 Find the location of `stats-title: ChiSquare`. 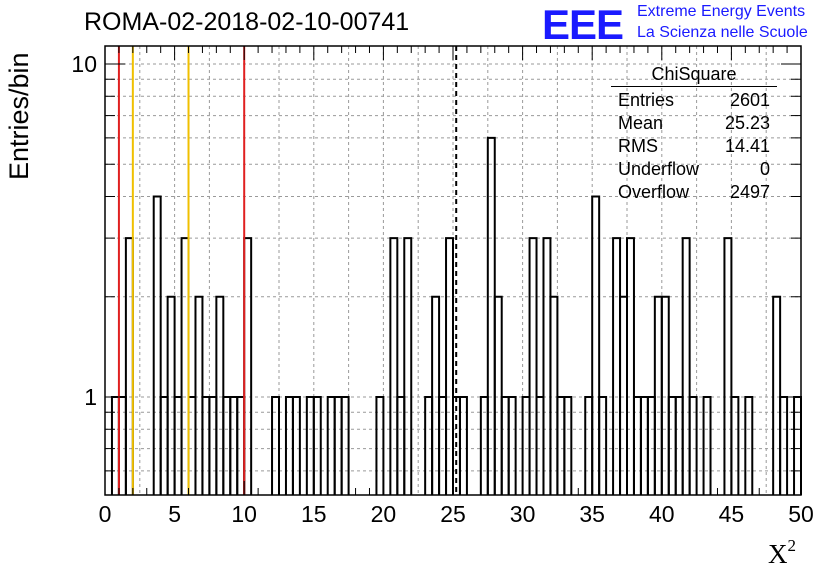

stats-title: ChiSquare is located at coordinates (694, 75).